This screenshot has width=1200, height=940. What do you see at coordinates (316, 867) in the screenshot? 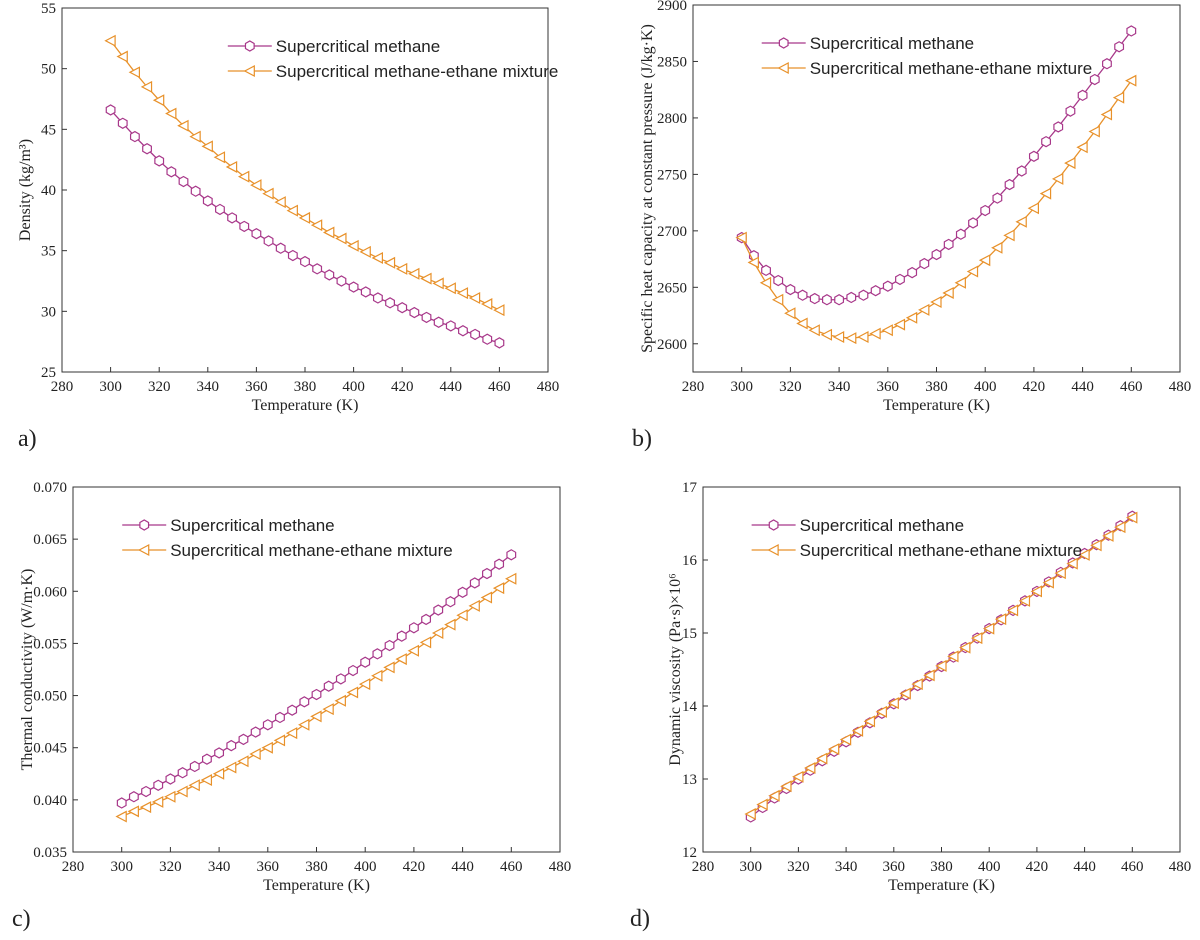
I see `x-tick-label: 380` at bounding box center [316, 867].